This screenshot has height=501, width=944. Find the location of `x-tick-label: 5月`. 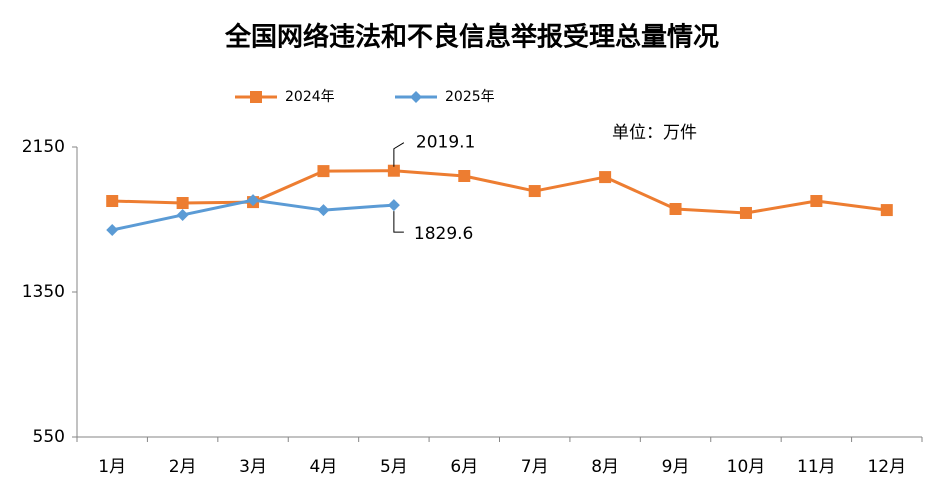

x-tick-label: 5月 is located at coordinates (394, 467).